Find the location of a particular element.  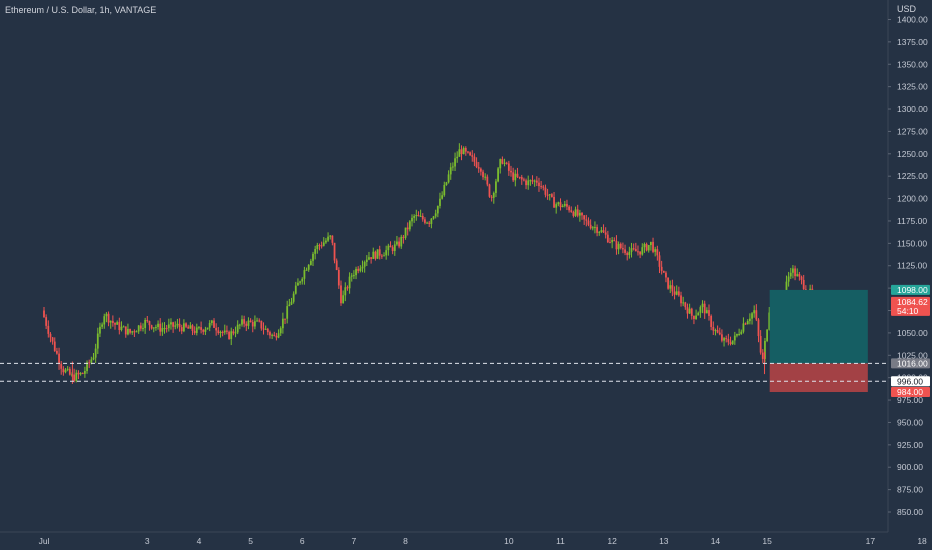

y-tick-label: 950.00 is located at coordinates (910, 422).